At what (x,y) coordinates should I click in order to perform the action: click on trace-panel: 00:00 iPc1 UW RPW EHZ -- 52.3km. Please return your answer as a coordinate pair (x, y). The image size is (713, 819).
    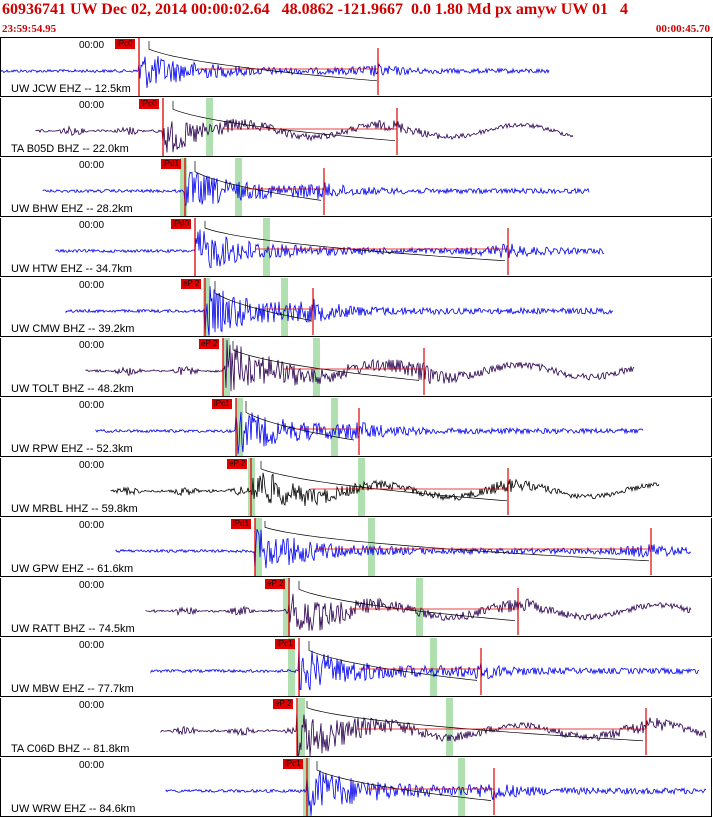
    Looking at the image, I should click on (356, 427).